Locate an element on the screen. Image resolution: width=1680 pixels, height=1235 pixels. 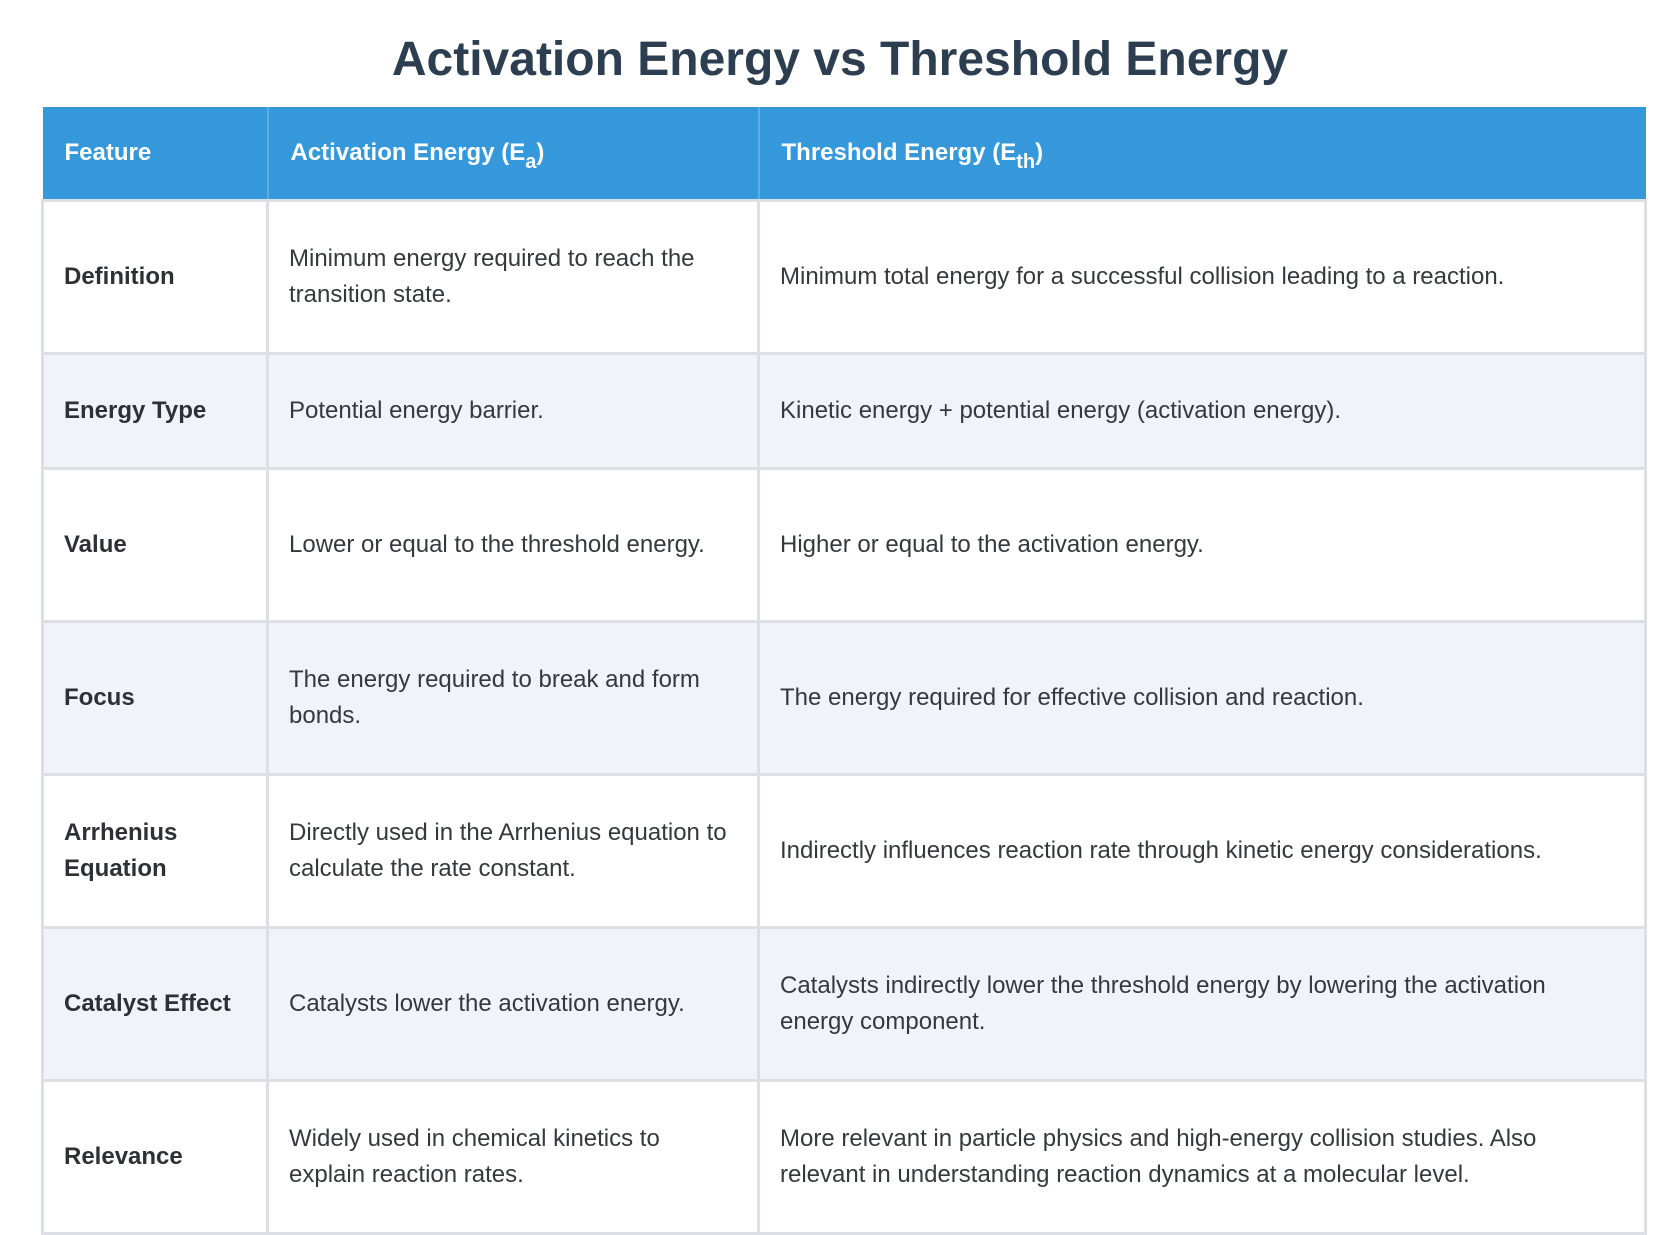
header-activation-energy: Activation Energy (Ea) is located at coordinates (513, 154).